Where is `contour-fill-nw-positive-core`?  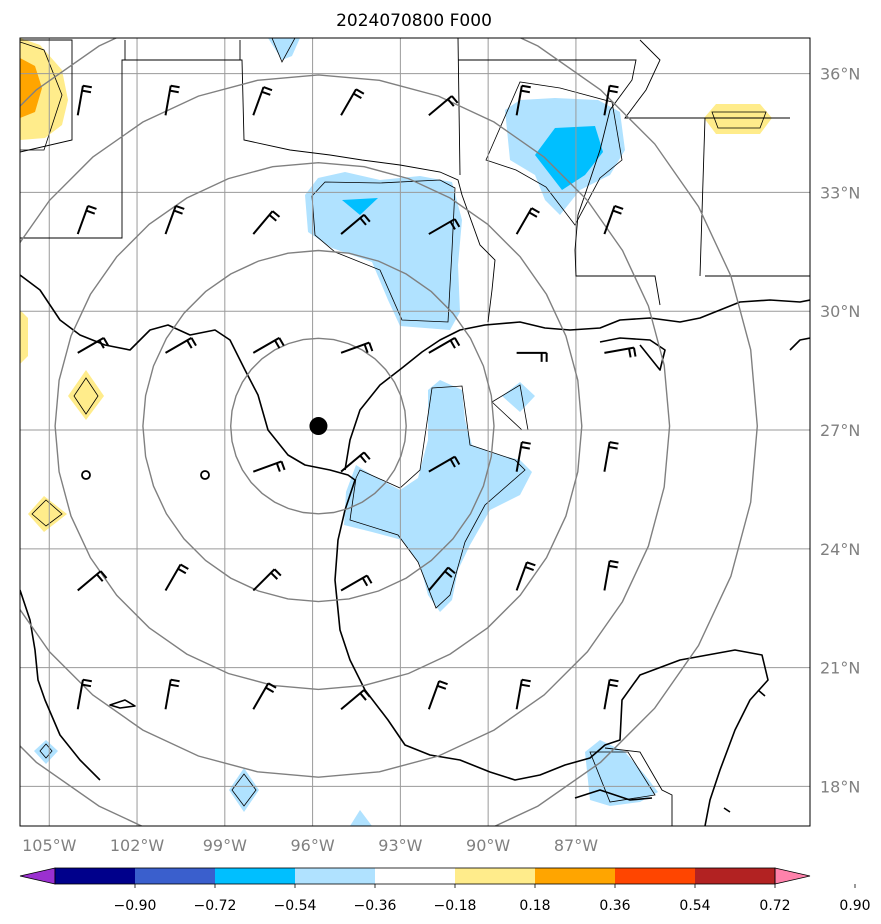 contour-fill-nw-positive-core is located at coordinates (31, 88).